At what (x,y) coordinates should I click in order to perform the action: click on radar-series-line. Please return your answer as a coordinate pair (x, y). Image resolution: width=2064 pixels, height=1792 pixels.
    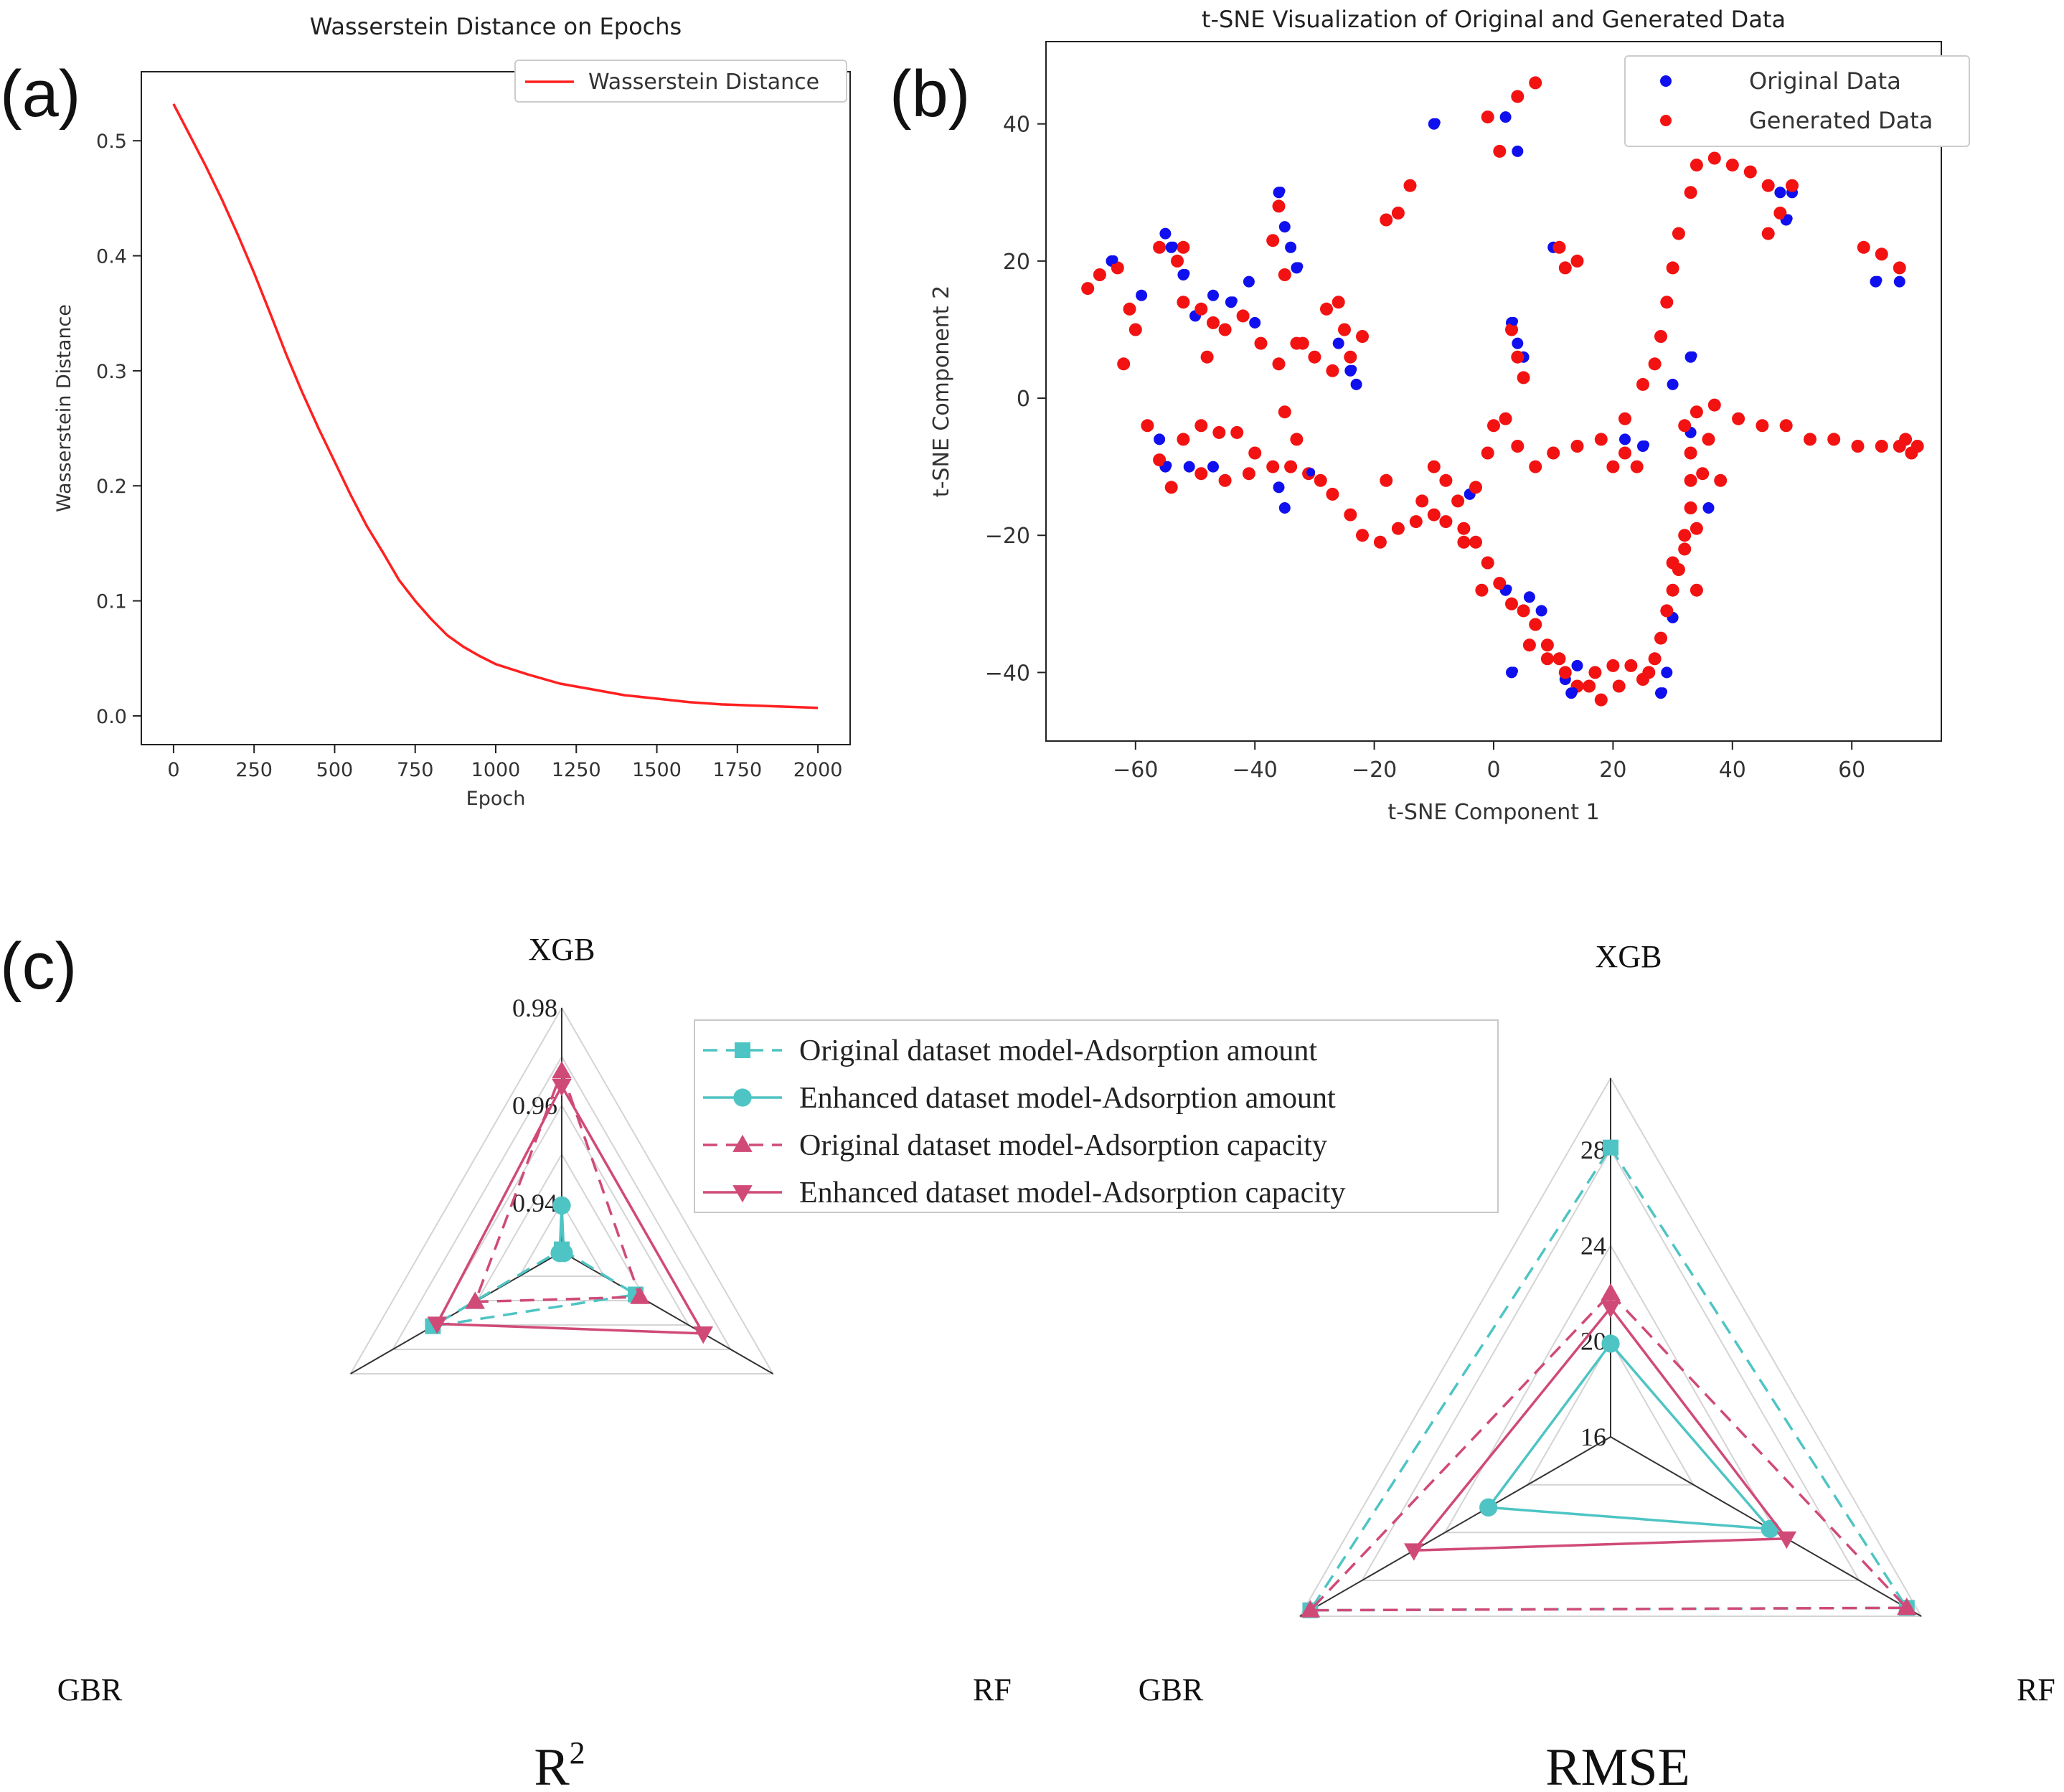
    Looking at the image, I should click on (570, 1210).